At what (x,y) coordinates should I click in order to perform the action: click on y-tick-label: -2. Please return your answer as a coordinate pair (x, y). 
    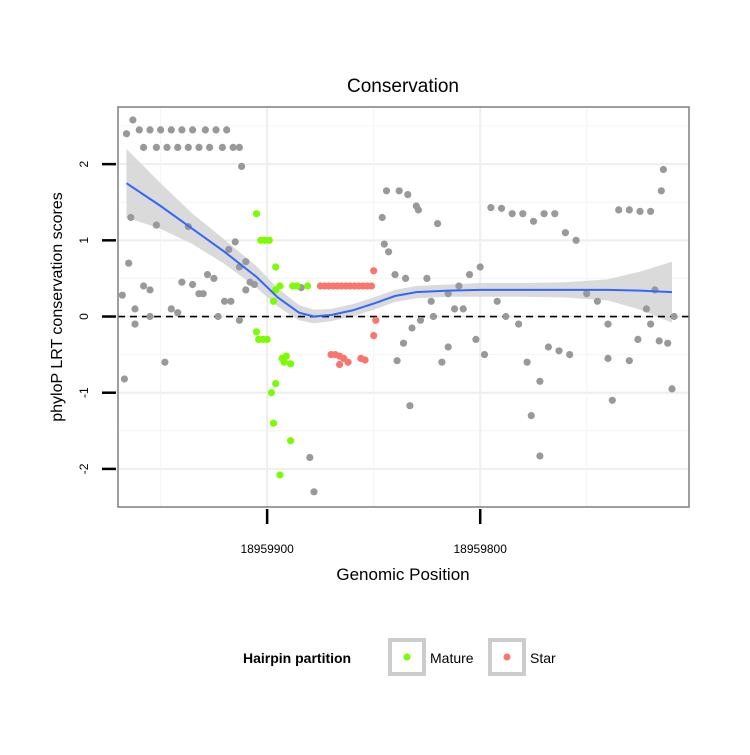
    Looking at the image, I should click on (84, 468).